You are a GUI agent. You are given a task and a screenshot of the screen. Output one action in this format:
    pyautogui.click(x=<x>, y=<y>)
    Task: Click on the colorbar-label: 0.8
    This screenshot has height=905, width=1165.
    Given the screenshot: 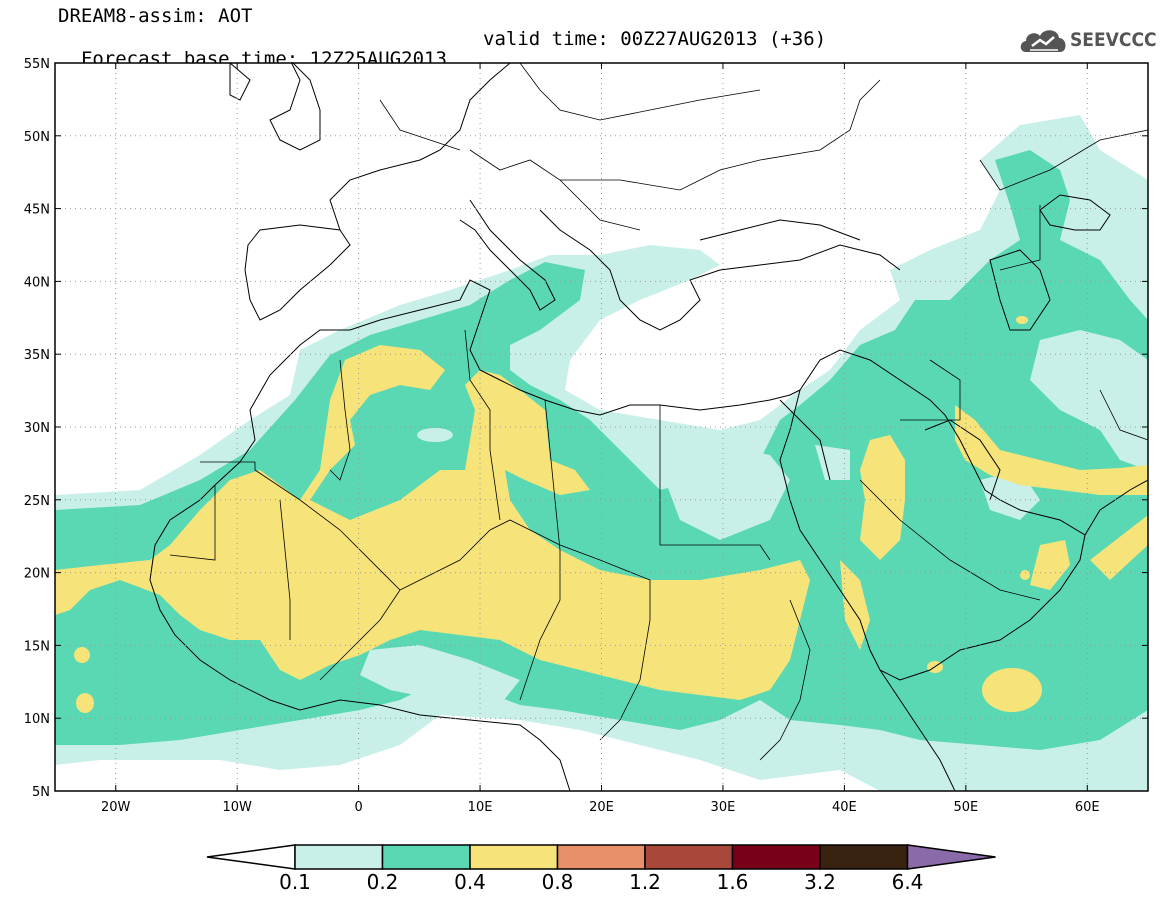 What is the action you would take?
    pyautogui.click(x=558, y=882)
    